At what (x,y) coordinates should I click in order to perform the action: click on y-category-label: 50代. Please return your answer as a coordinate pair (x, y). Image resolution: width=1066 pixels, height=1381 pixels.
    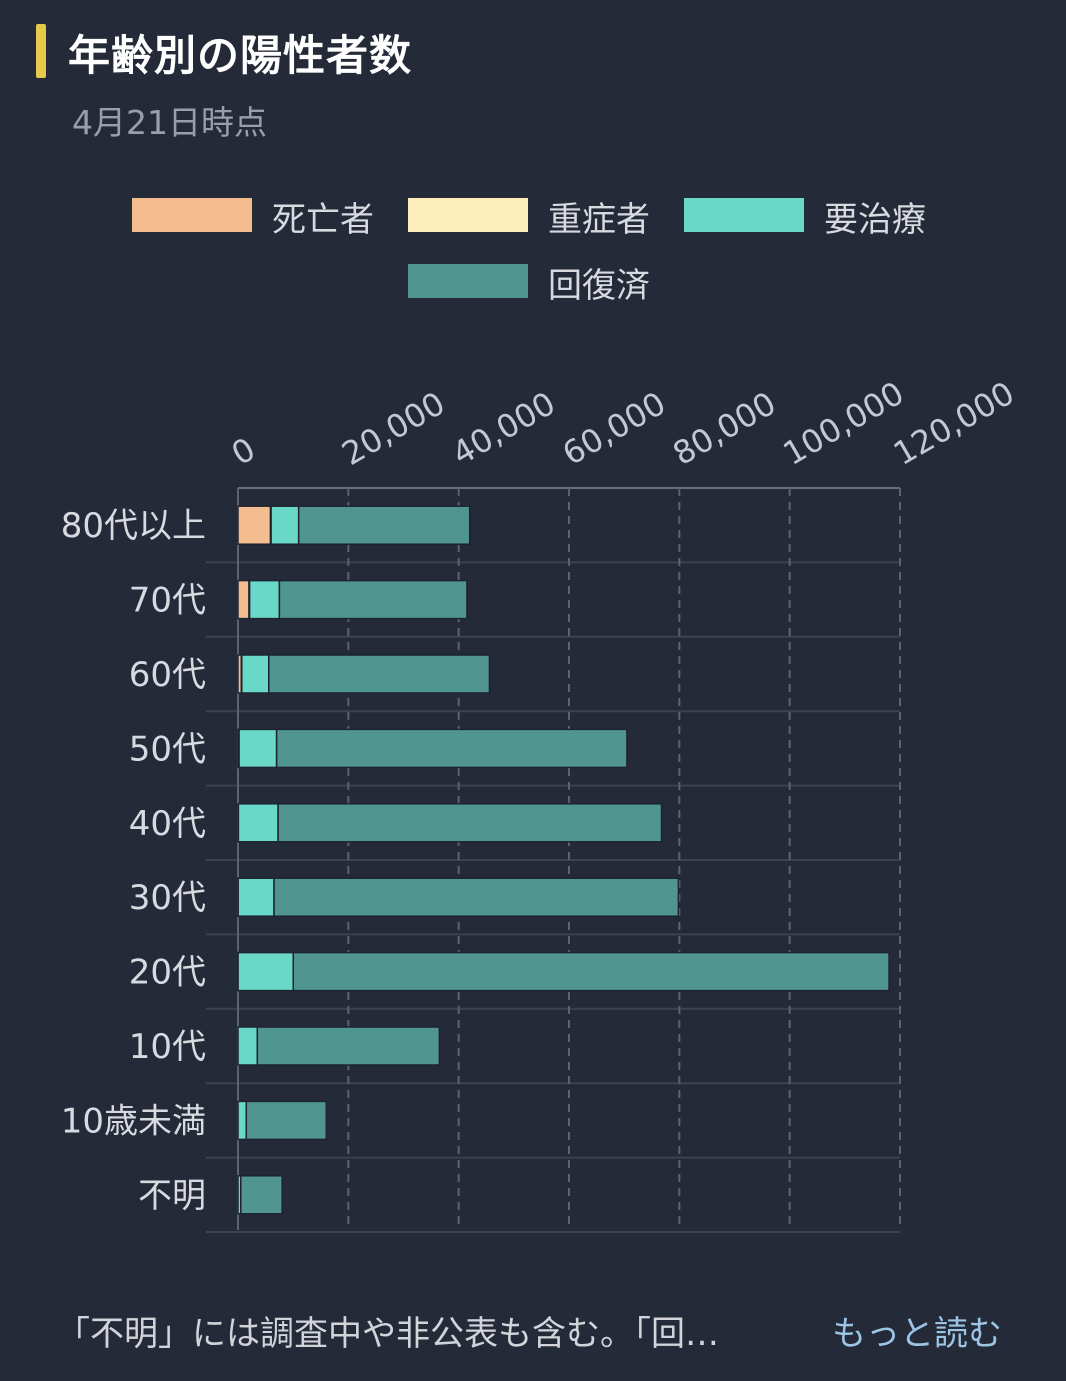
    Looking at the image, I should click on (167, 749).